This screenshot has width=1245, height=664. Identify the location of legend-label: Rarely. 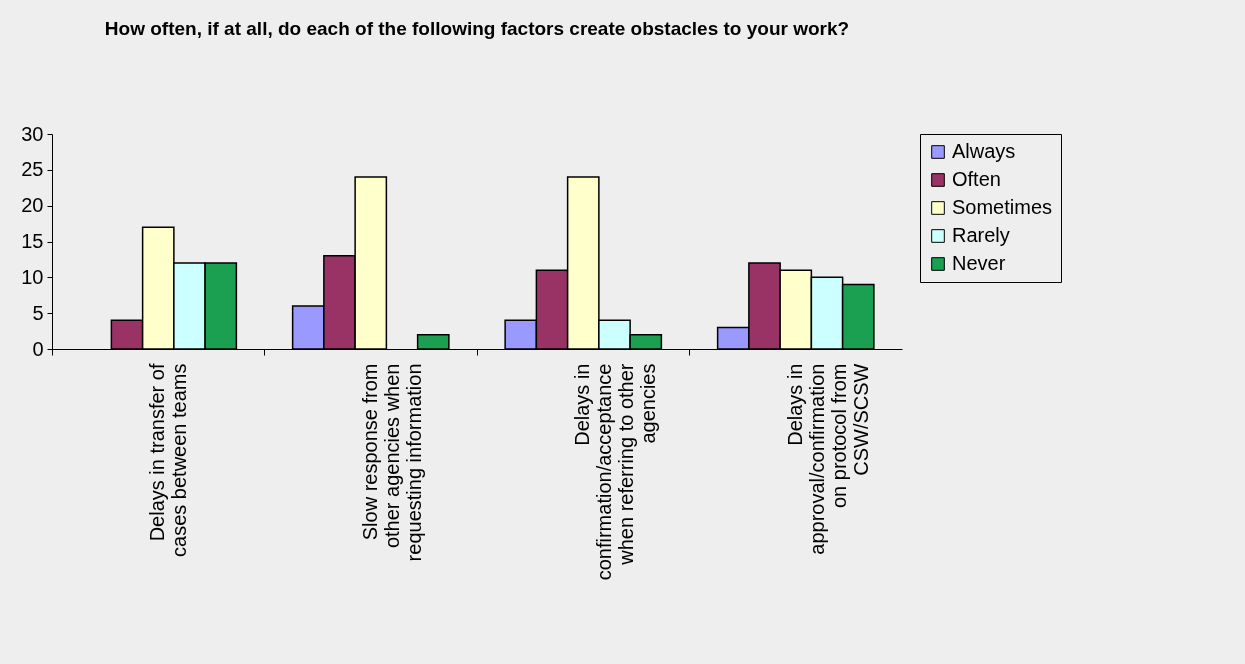
(981, 235).